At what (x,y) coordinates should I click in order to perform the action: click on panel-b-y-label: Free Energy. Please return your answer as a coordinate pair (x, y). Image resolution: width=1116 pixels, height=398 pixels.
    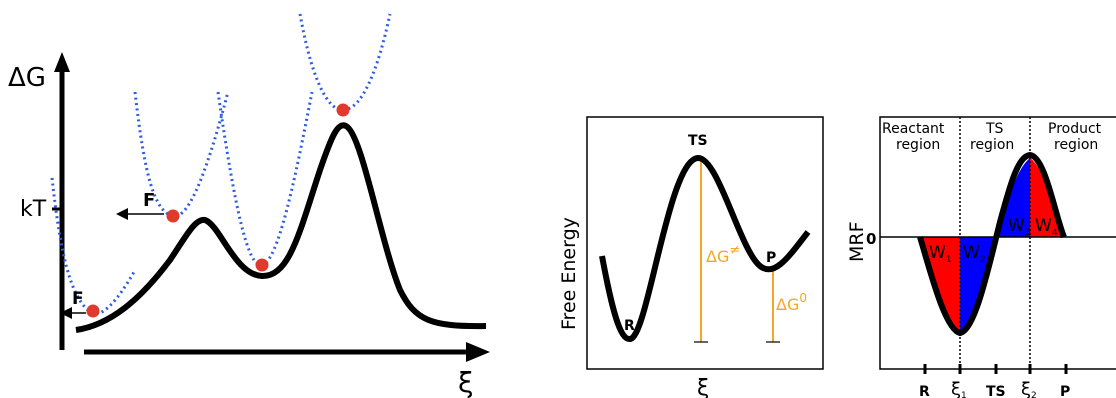
    Looking at the image, I should click on (569, 273).